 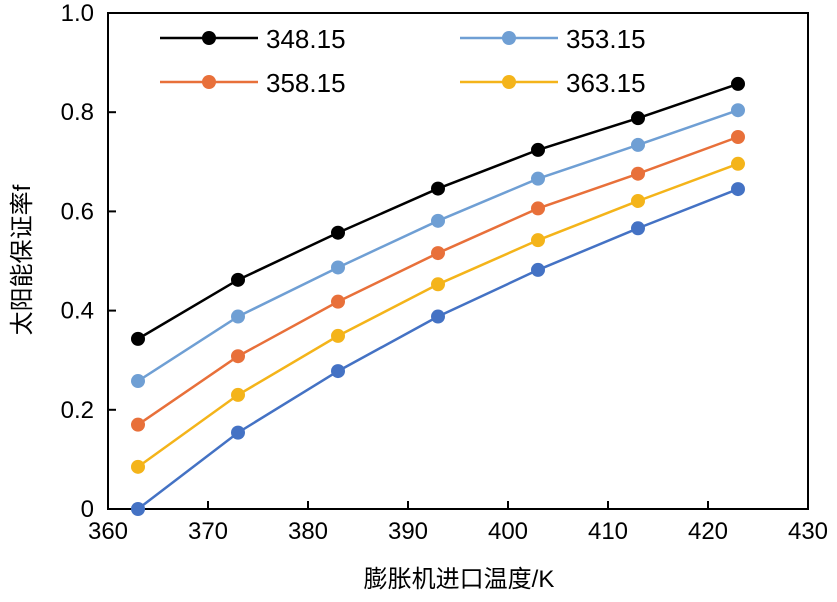 I want to click on y-axis-ticks: 0 0.2 0.4 0.6 0.8 1.0, so click(x=88, y=261).